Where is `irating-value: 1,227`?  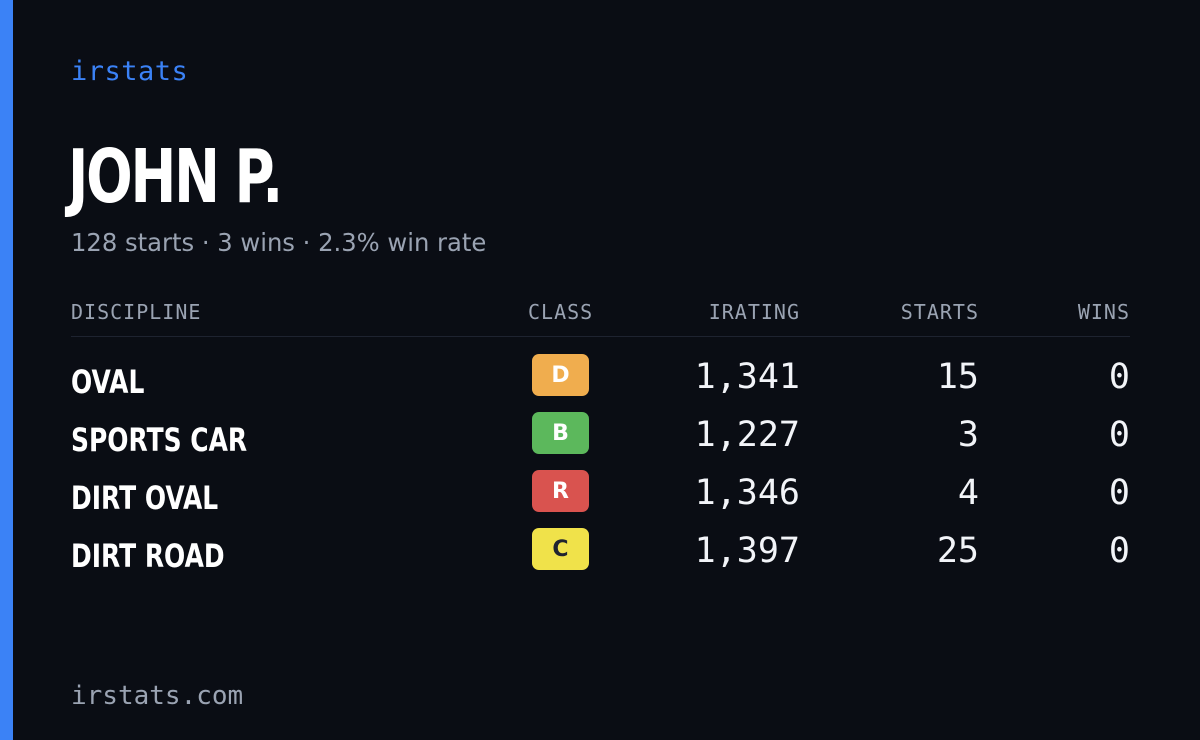
irating-value: 1,227 is located at coordinates (747, 435).